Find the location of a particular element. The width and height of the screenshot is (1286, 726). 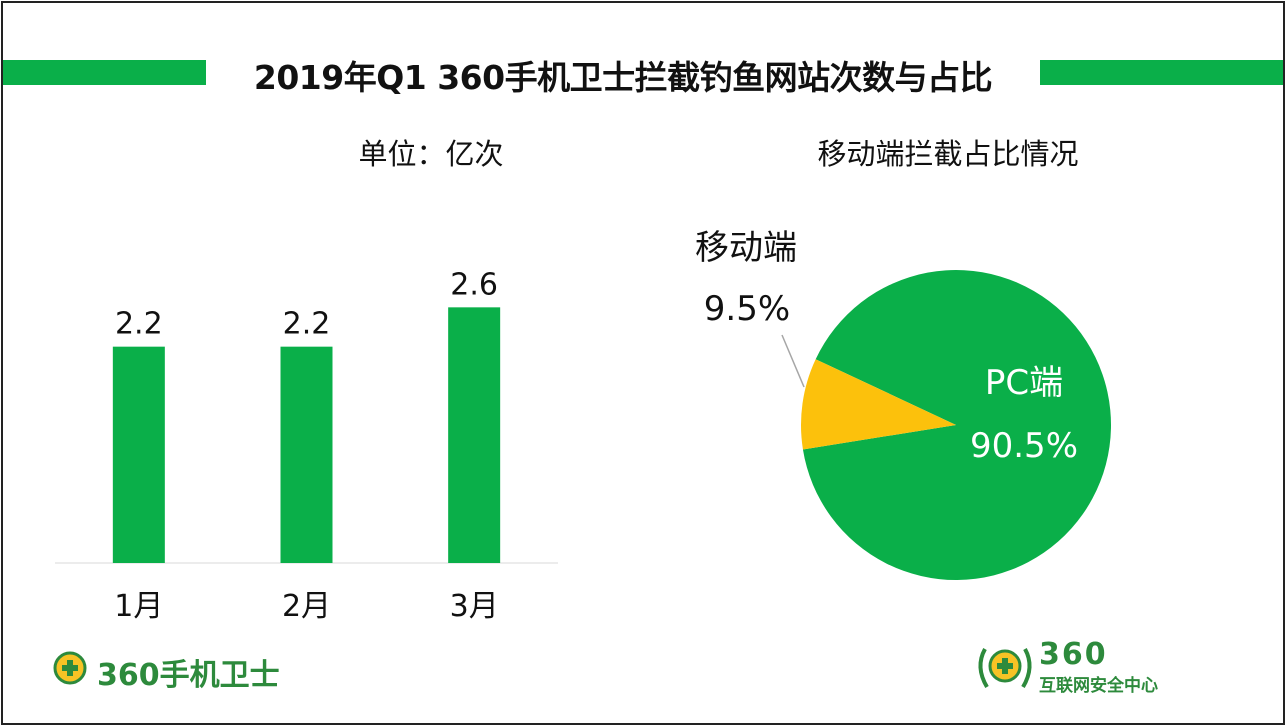

pie-label-mobile: 移动端 is located at coordinates (746, 248).